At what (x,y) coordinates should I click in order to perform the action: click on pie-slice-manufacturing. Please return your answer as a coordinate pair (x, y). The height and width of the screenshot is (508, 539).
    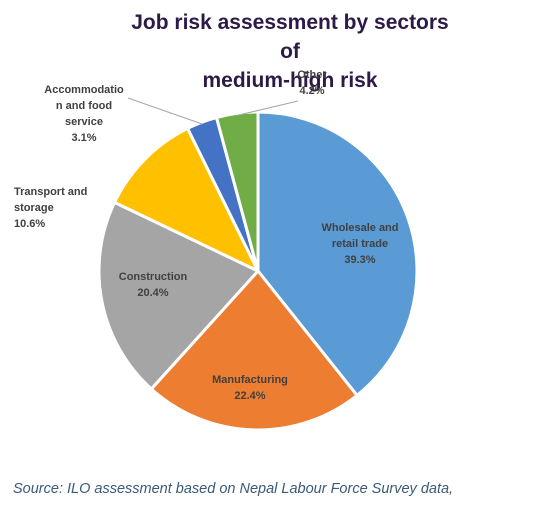
    Looking at the image, I should click on (254, 350).